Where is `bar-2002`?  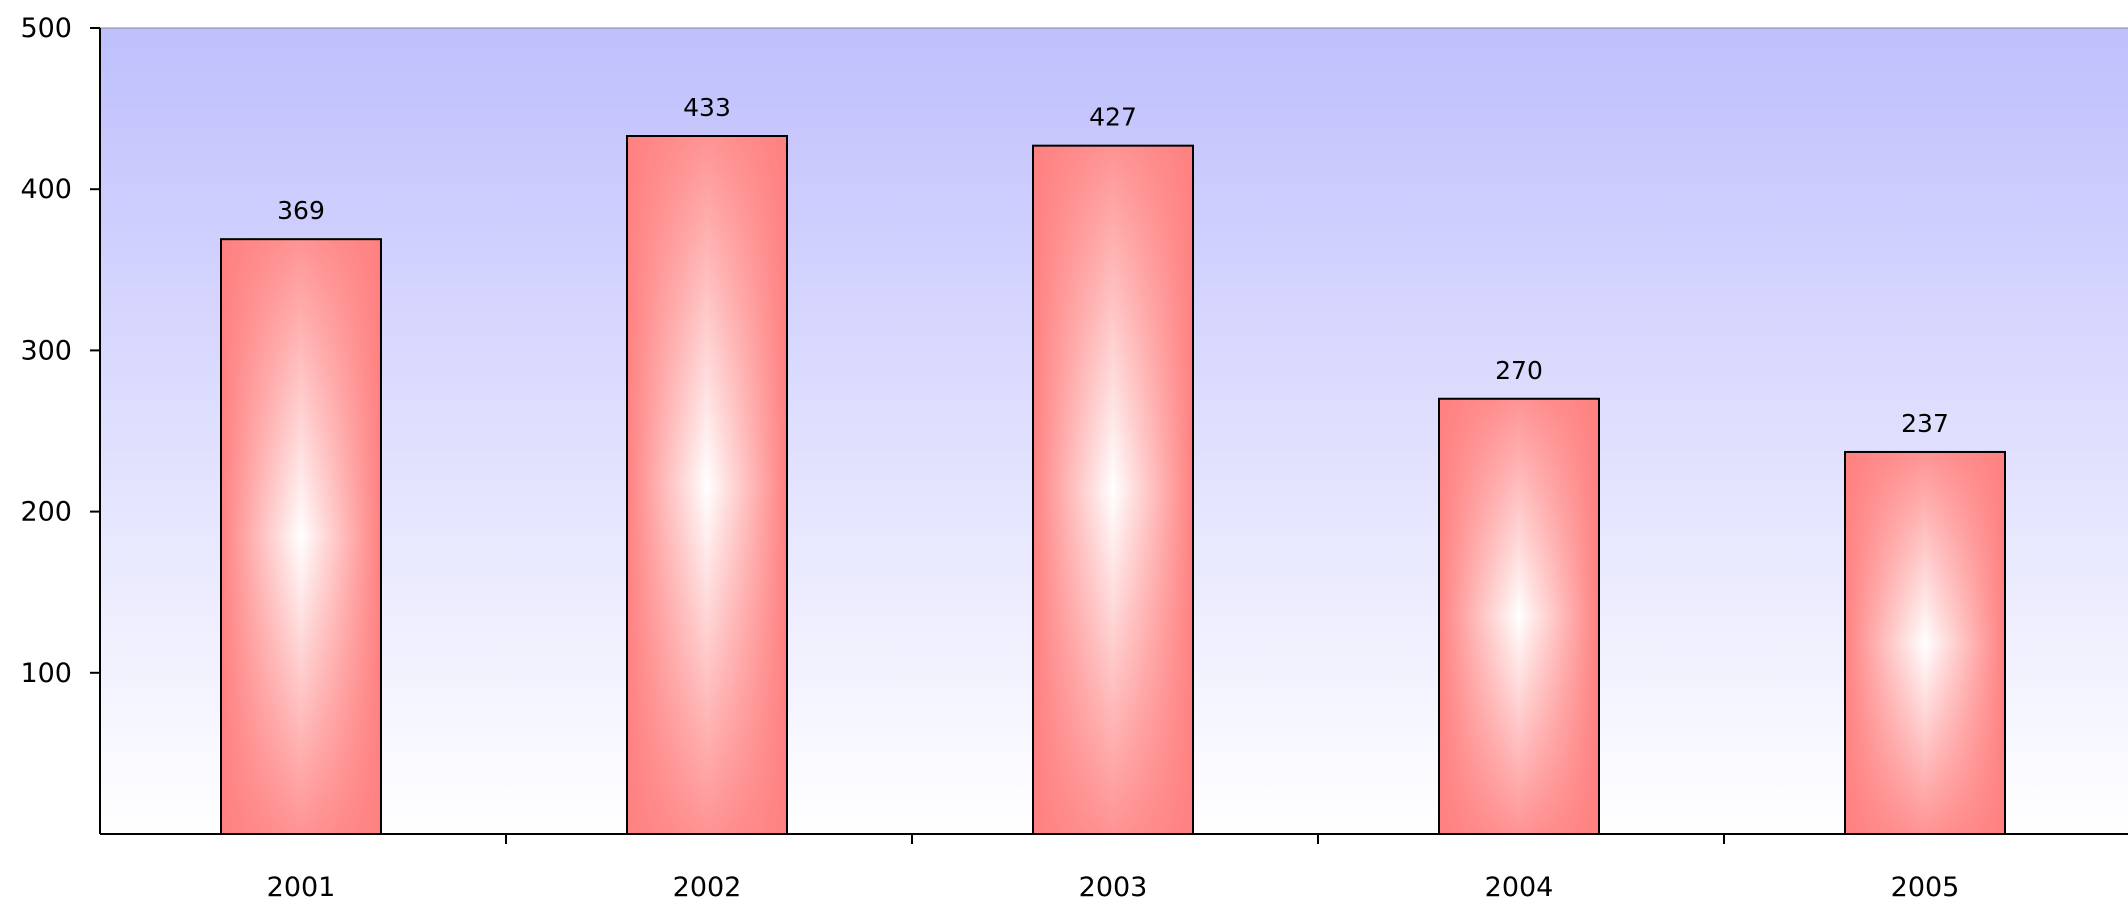
bar-2002 is located at coordinates (707, 485).